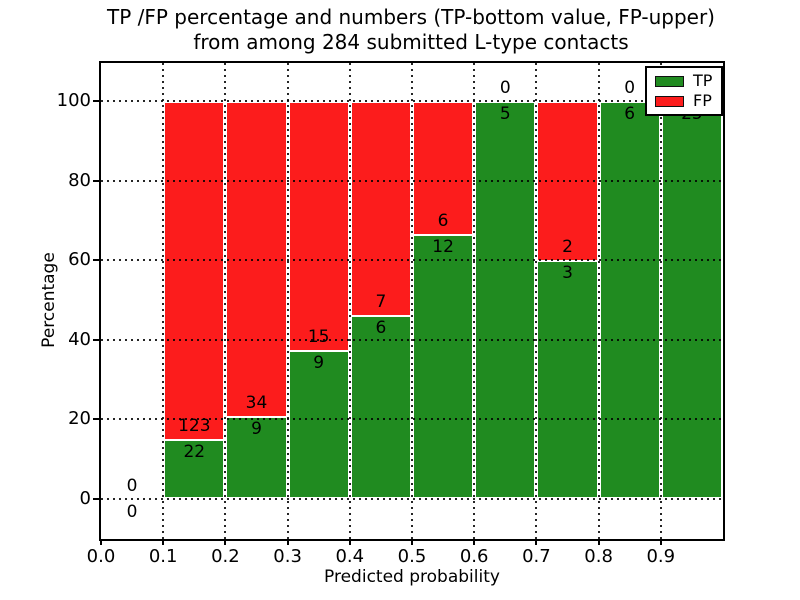 Image resolution: width=800 pixels, height=600 pixels. Describe the element at coordinates (412, 556) in the screenshot. I see `x-tick-label: 0.5` at that location.